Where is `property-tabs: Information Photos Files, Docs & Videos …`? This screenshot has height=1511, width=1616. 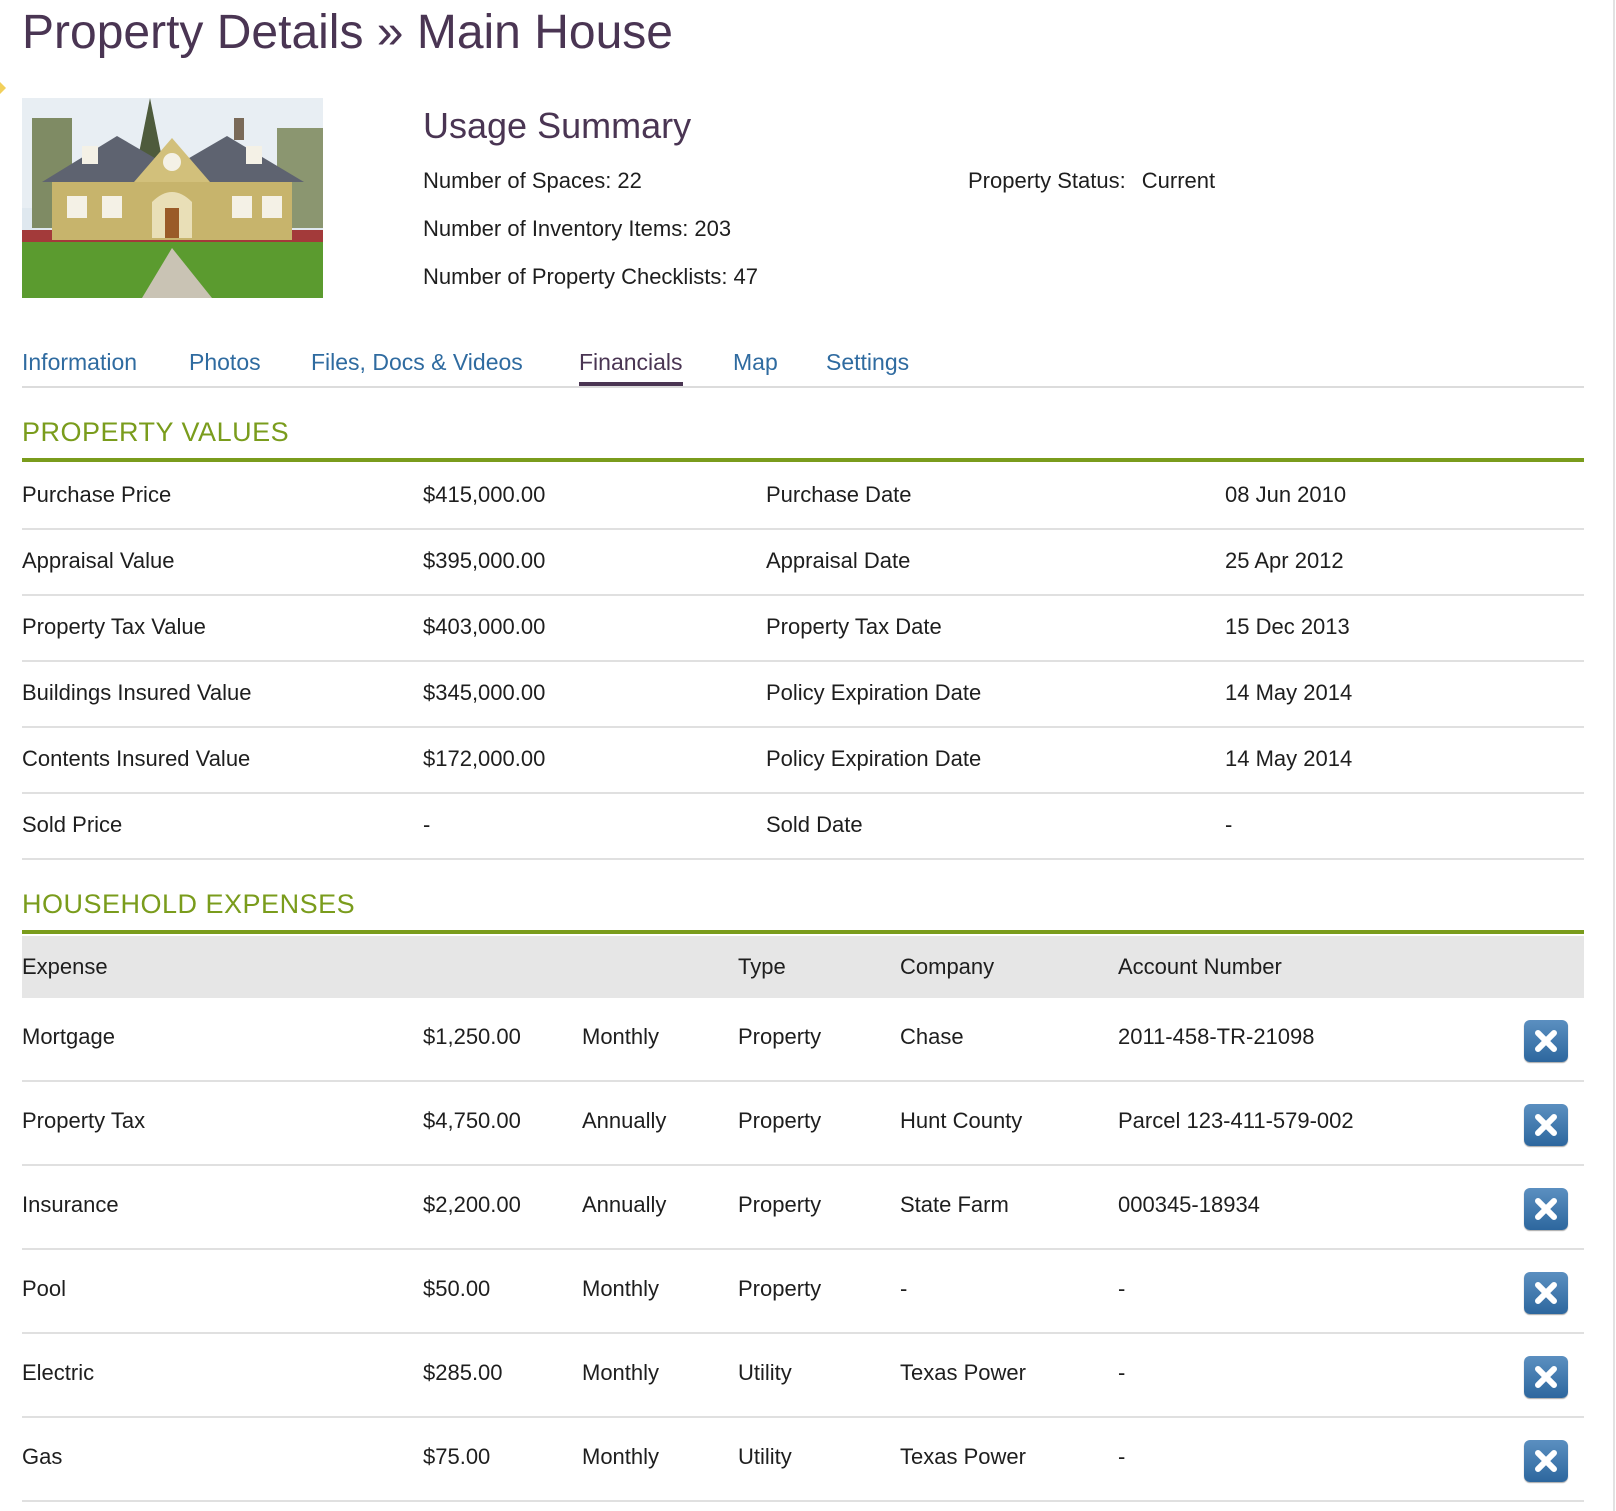 property-tabs: Information Photos Files, Docs & Videos … is located at coordinates (803, 366).